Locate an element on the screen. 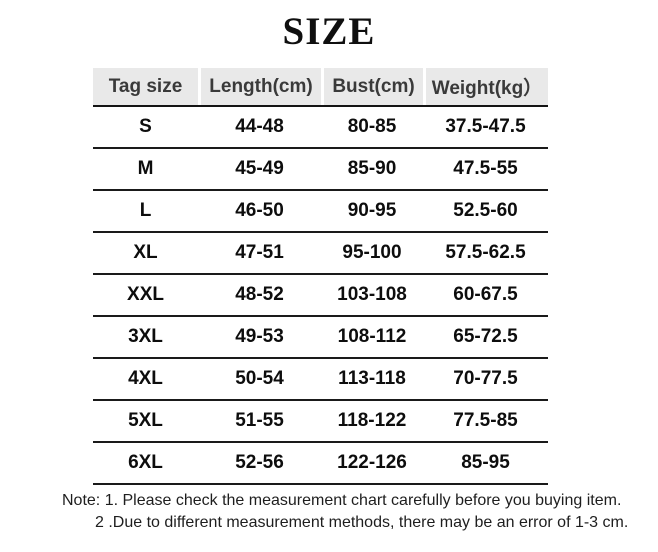  cell-weight: 60-67.5 is located at coordinates (485, 294).